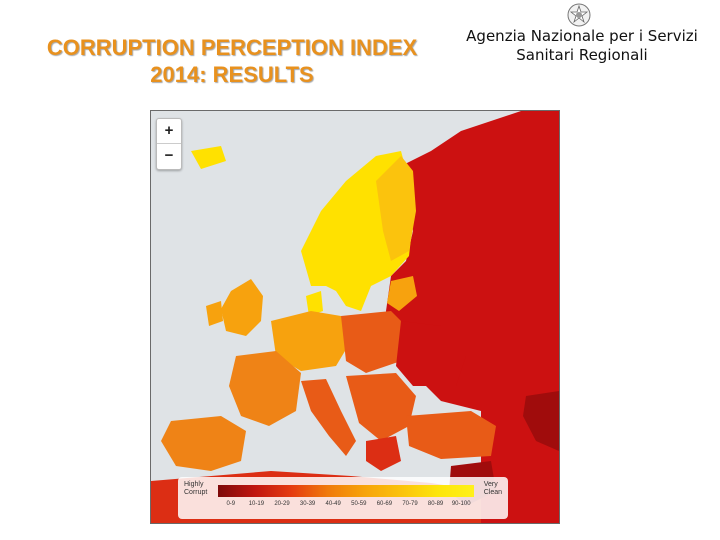 Image resolution: width=720 pixels, height=540 pixels. What do you see at coordinates (232, 74) in the screenshot?
I see `slide-title-line-2: 2014: RESULTS` at bounding box center [232, 74].